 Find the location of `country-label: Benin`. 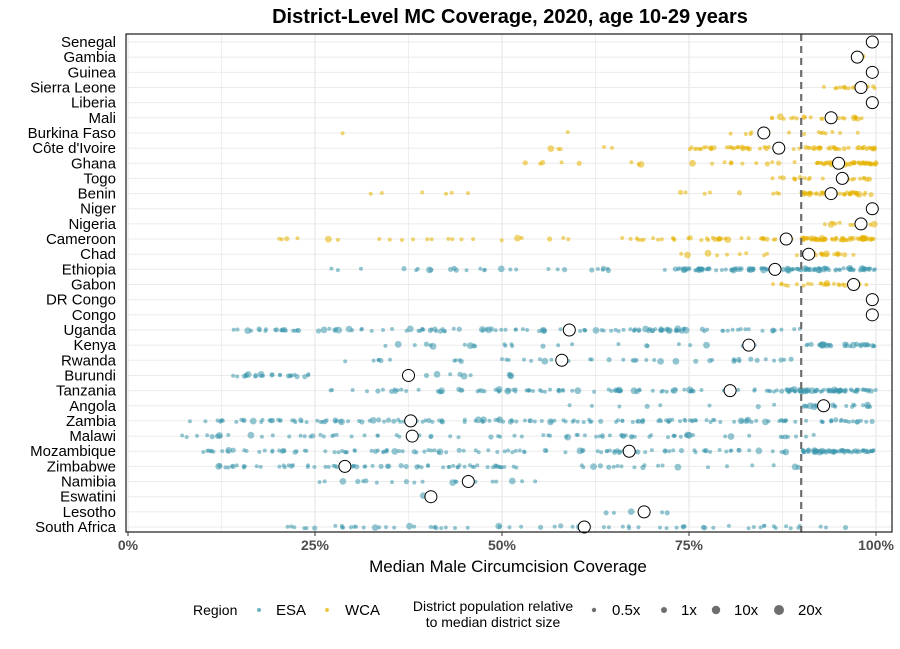

country-label: Benin is located at coordinates (97, 194).